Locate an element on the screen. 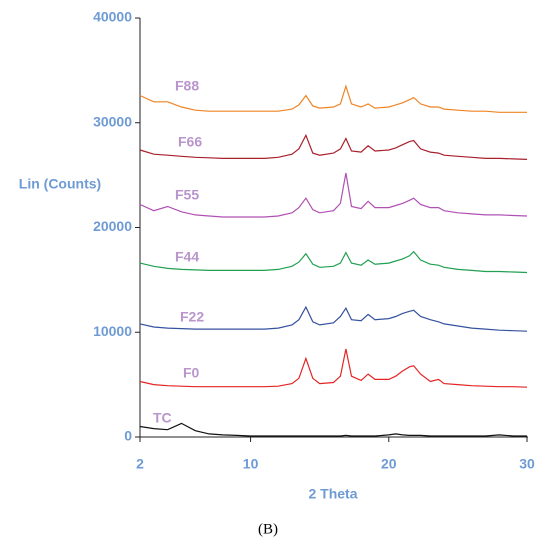 This screenshot has width=536, height=548. y-axis-label: Lin (Counts) is located at coordinates (60, 184).